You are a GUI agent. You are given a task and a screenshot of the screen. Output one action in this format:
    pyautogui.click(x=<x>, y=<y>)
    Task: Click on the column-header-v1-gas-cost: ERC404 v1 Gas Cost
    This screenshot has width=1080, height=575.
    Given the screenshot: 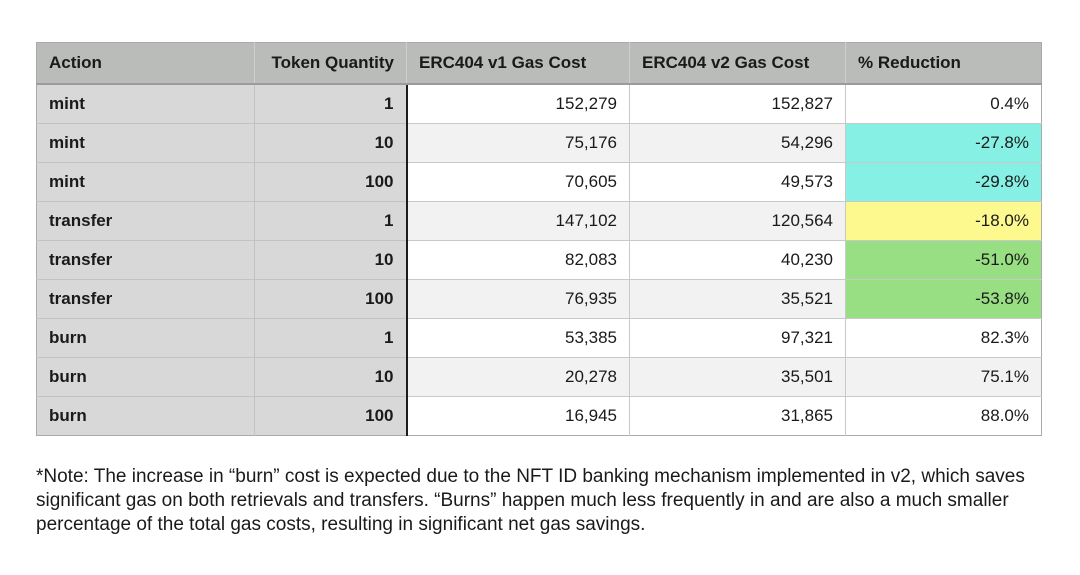 What is the action you would take?
    pyautogui.click(x=518, y=63)
    